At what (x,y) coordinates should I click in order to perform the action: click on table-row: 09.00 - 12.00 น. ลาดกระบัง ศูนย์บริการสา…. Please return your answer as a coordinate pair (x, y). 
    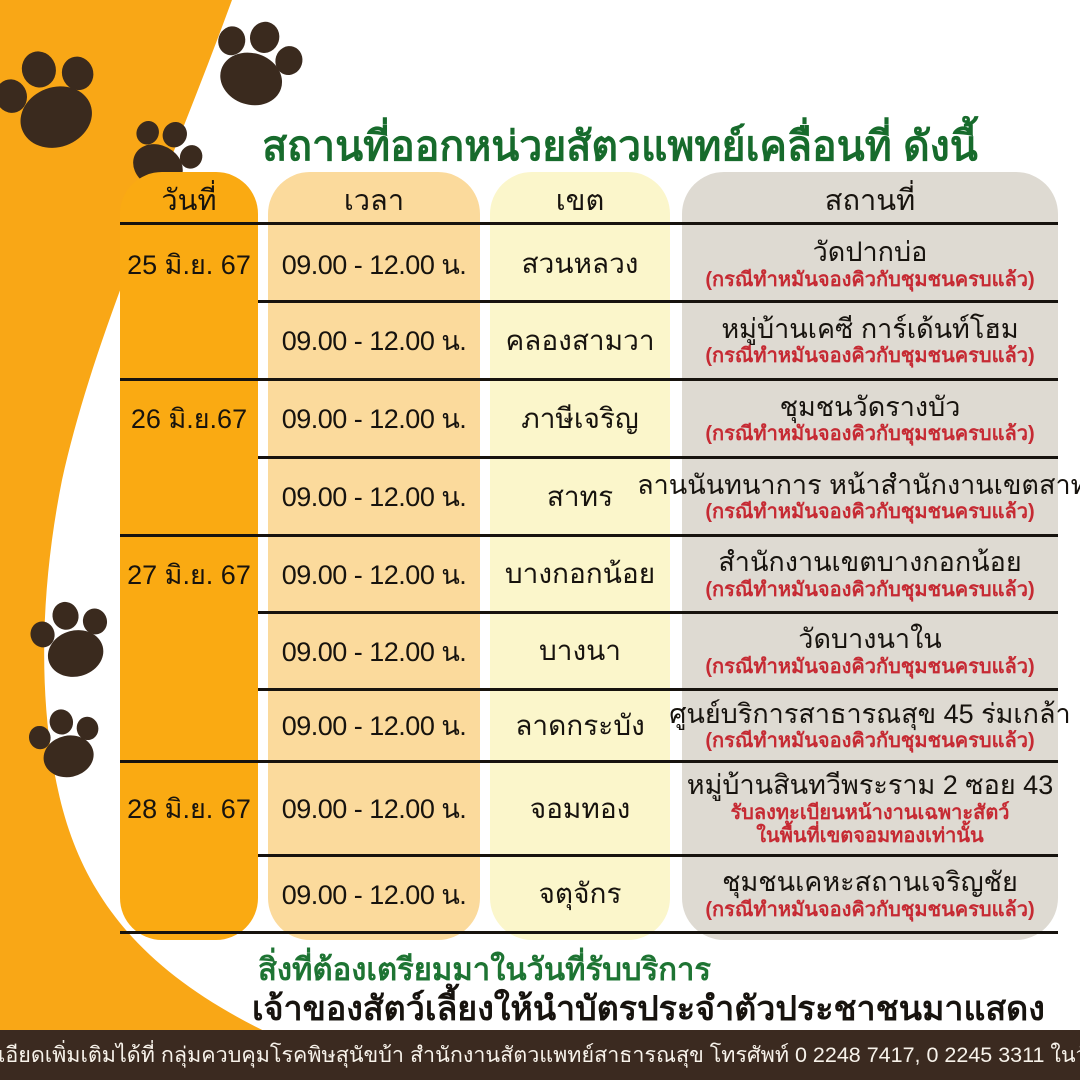
    Looking at the image, I should click on (540, 725).